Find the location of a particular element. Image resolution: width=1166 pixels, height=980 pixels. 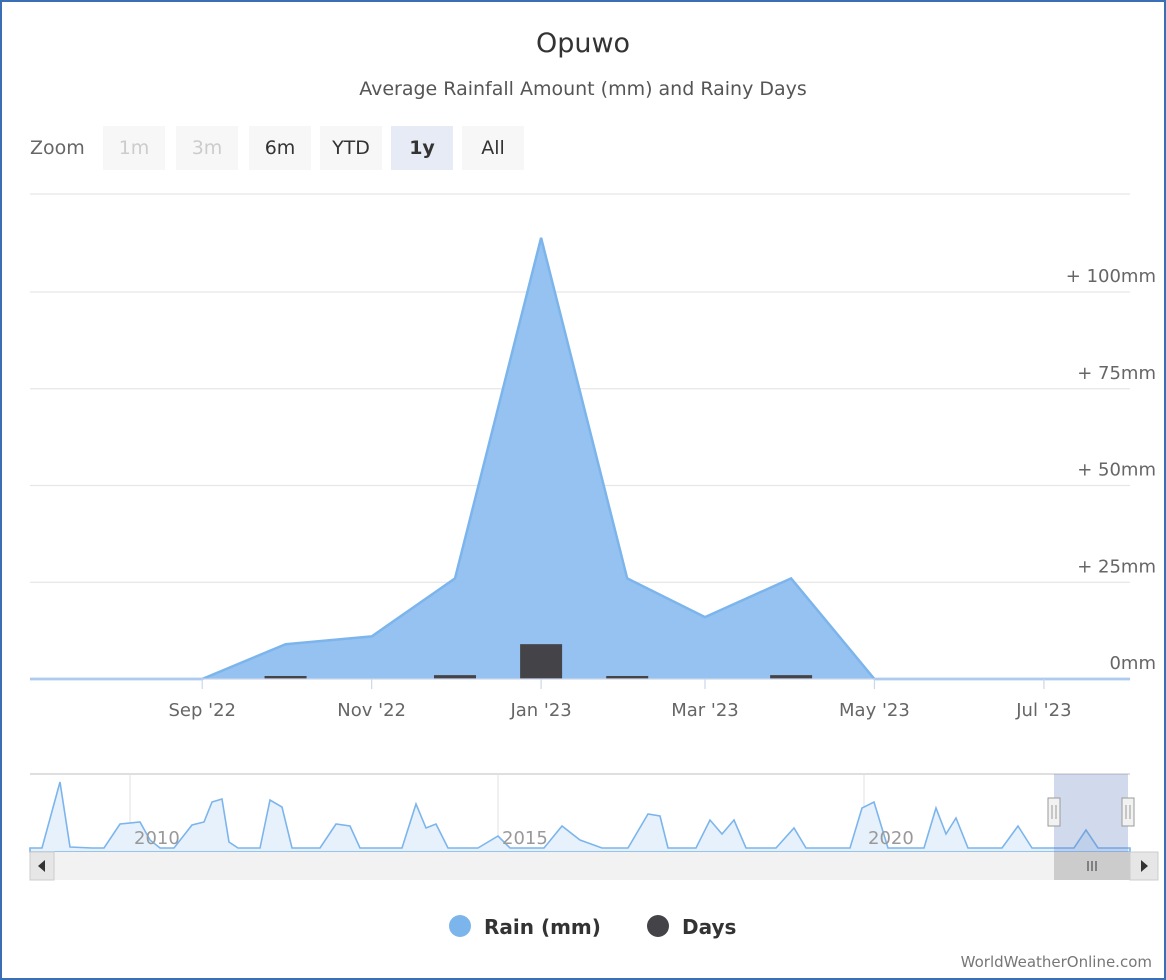

scrollbar is located at coordinates (594, 866).